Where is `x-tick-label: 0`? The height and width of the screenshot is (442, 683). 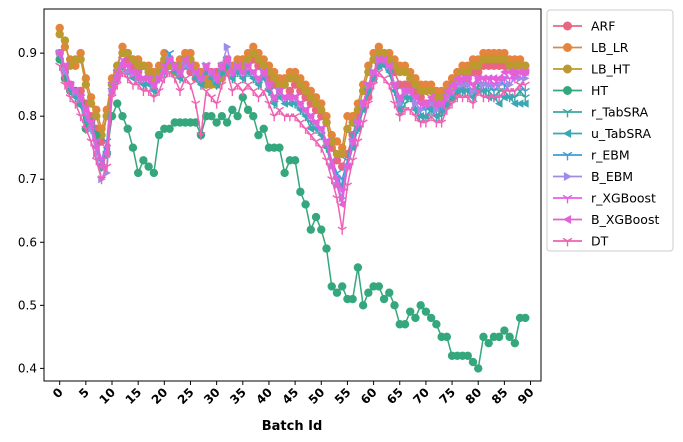
x-tick-label: 0 is located at coordinates (58, 393).